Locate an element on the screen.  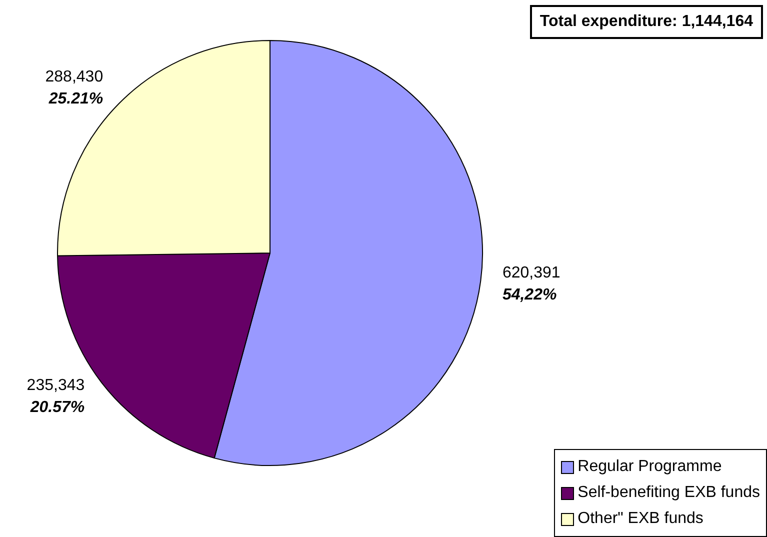
text: Total expenditure: 1,144,164 is located at coordinates (646, 22).